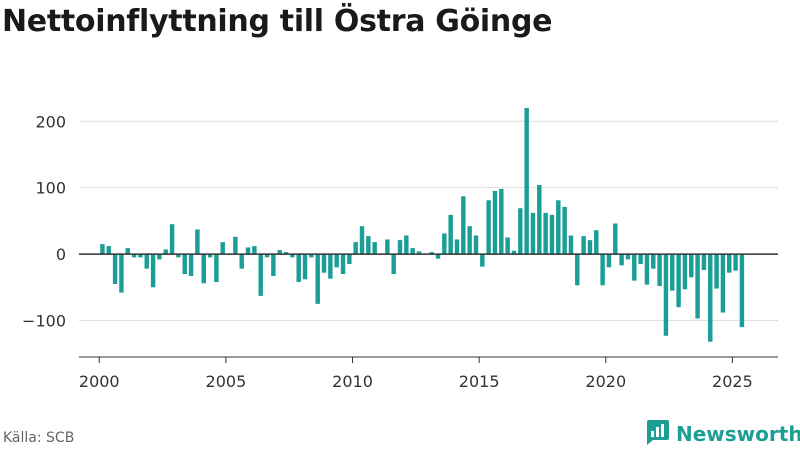 The height and width of the screenshot is (450, 800). I want to click on x-tick-label: 2010, so click(352, 381).